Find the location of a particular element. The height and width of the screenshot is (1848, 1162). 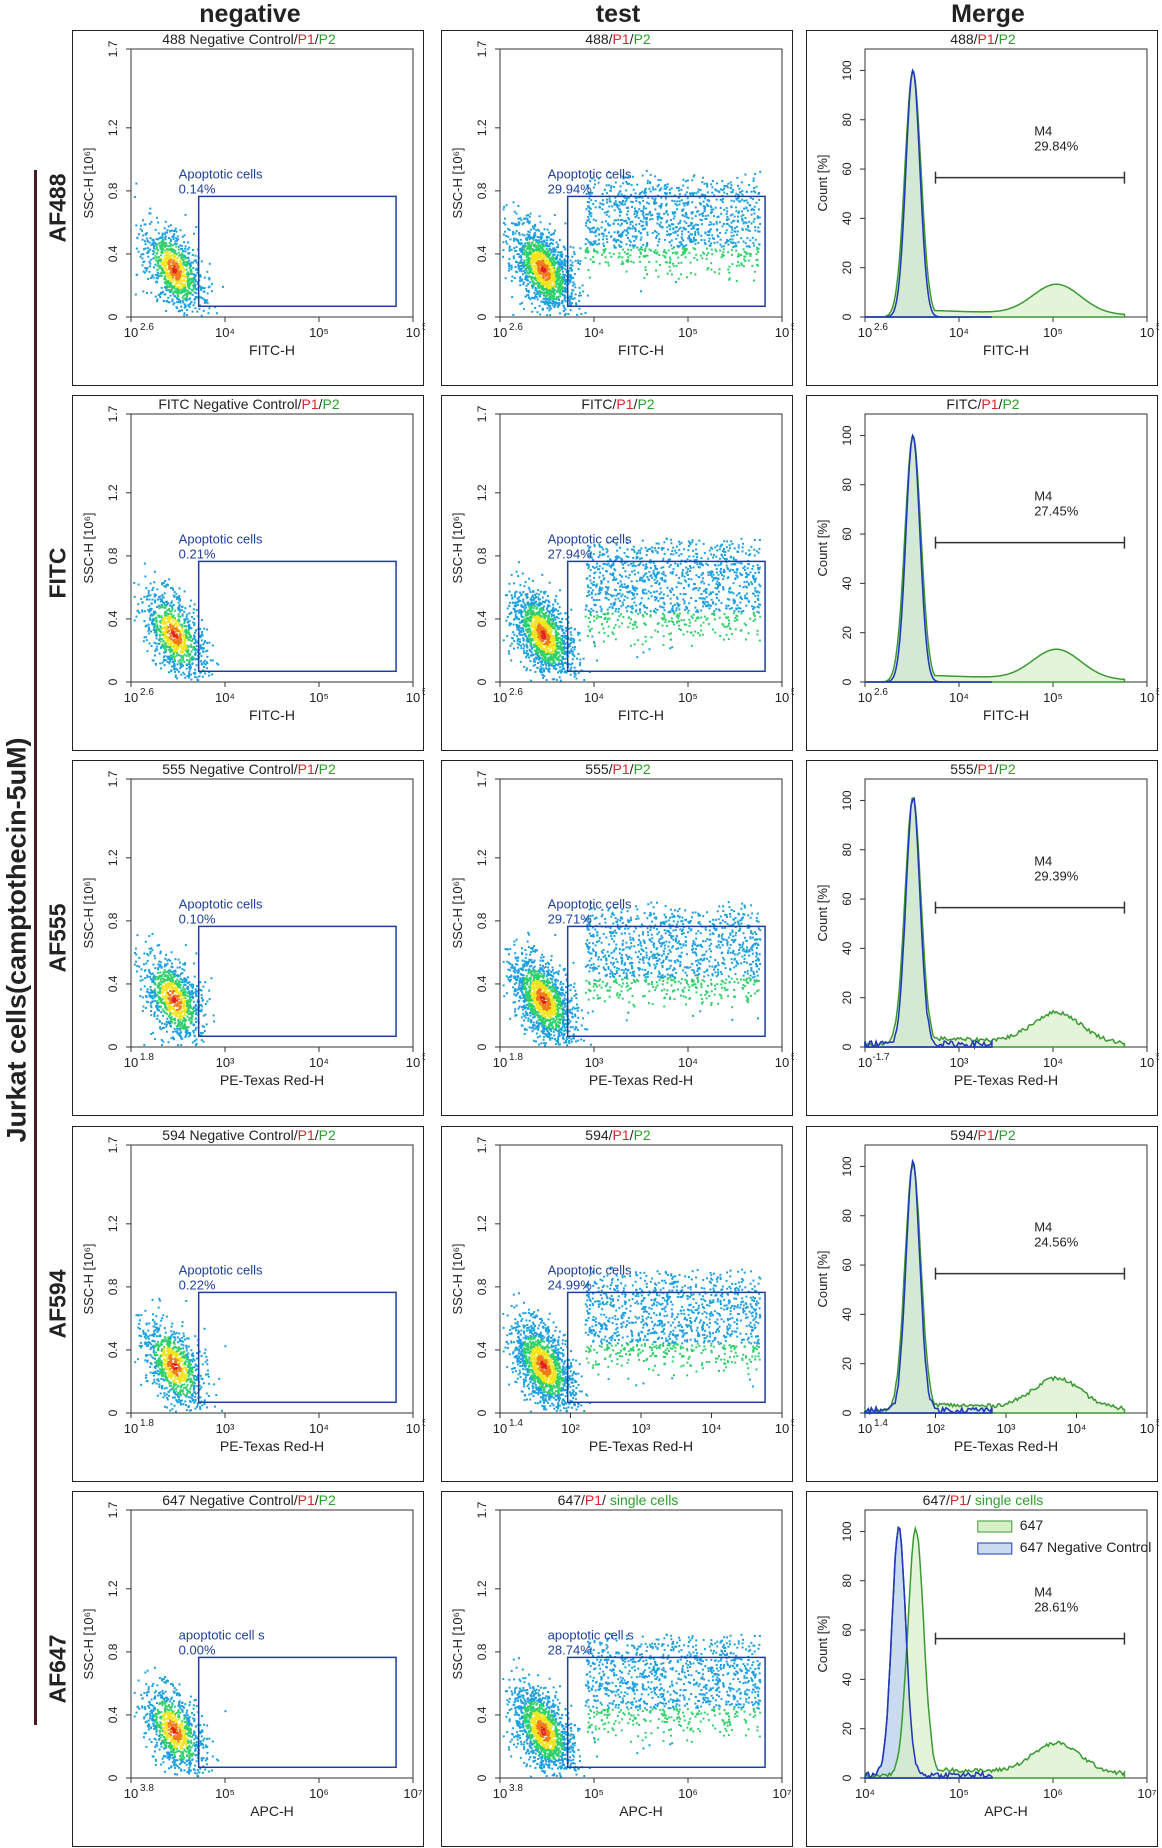

marker-label: M4 is located at coordinates (1043, 131).